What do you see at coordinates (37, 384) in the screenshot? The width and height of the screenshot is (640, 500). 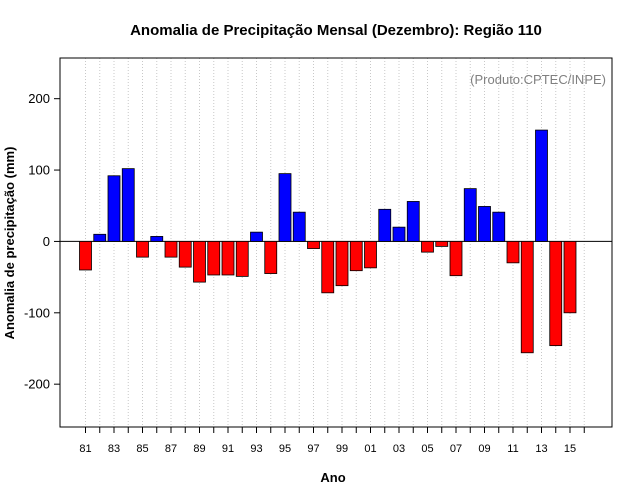 I see `y-tick-label: -200` at bounding box center [37, 384].